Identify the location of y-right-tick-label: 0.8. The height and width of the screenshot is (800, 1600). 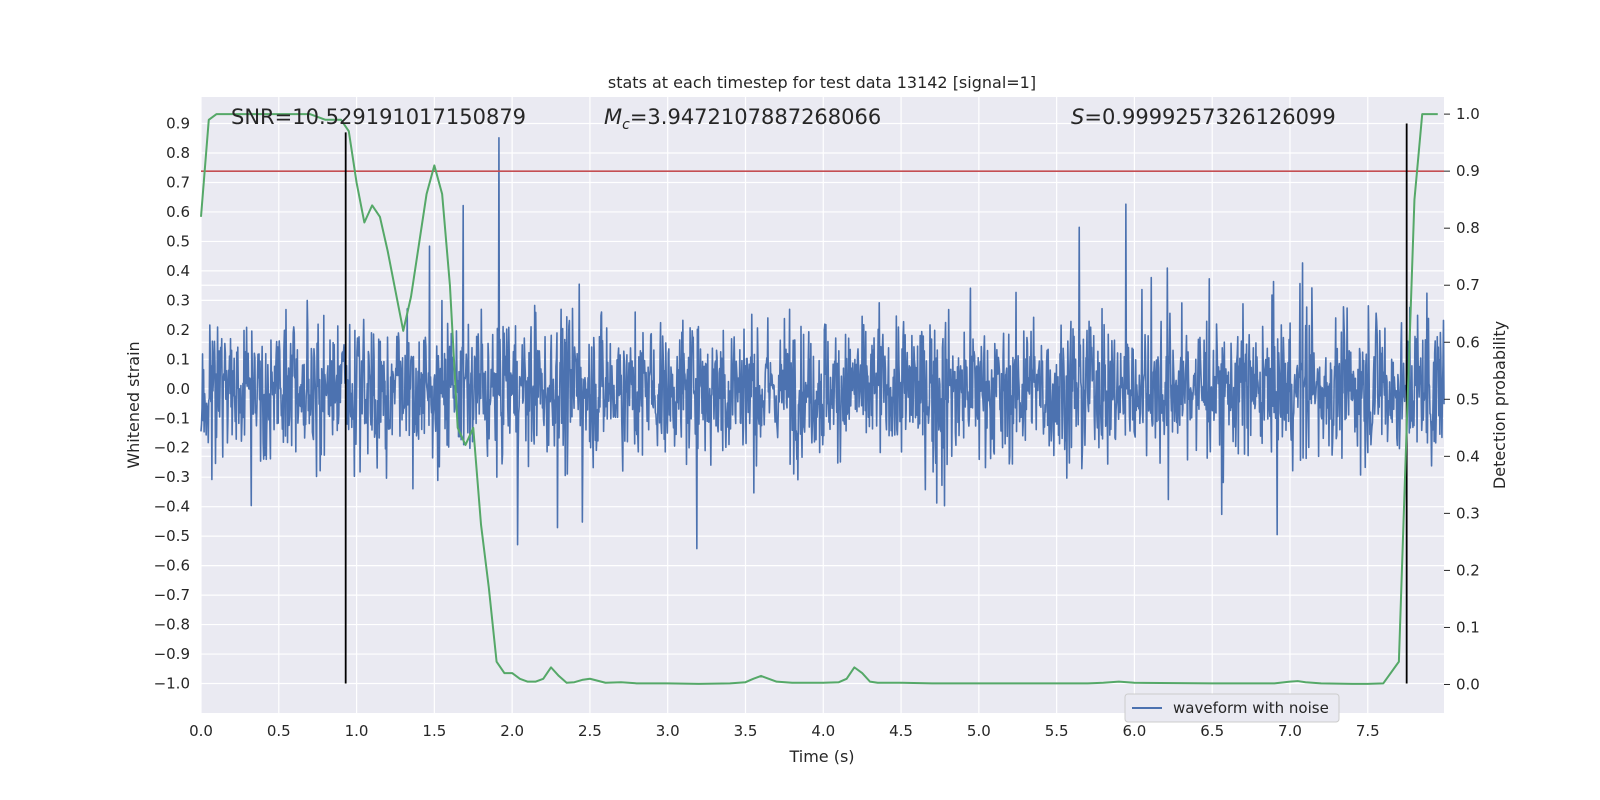
(1468, 228).